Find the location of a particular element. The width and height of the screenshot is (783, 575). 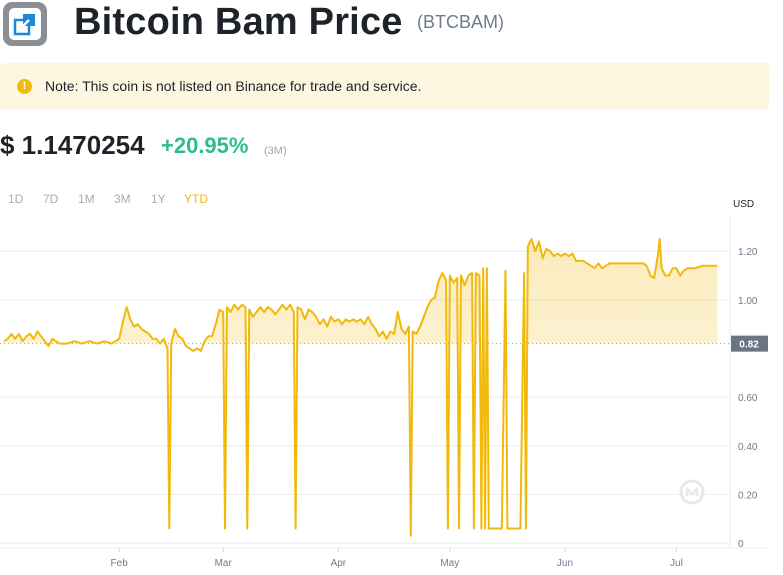

y-tick-label: 0.20 is located at coordinates (748, 495).